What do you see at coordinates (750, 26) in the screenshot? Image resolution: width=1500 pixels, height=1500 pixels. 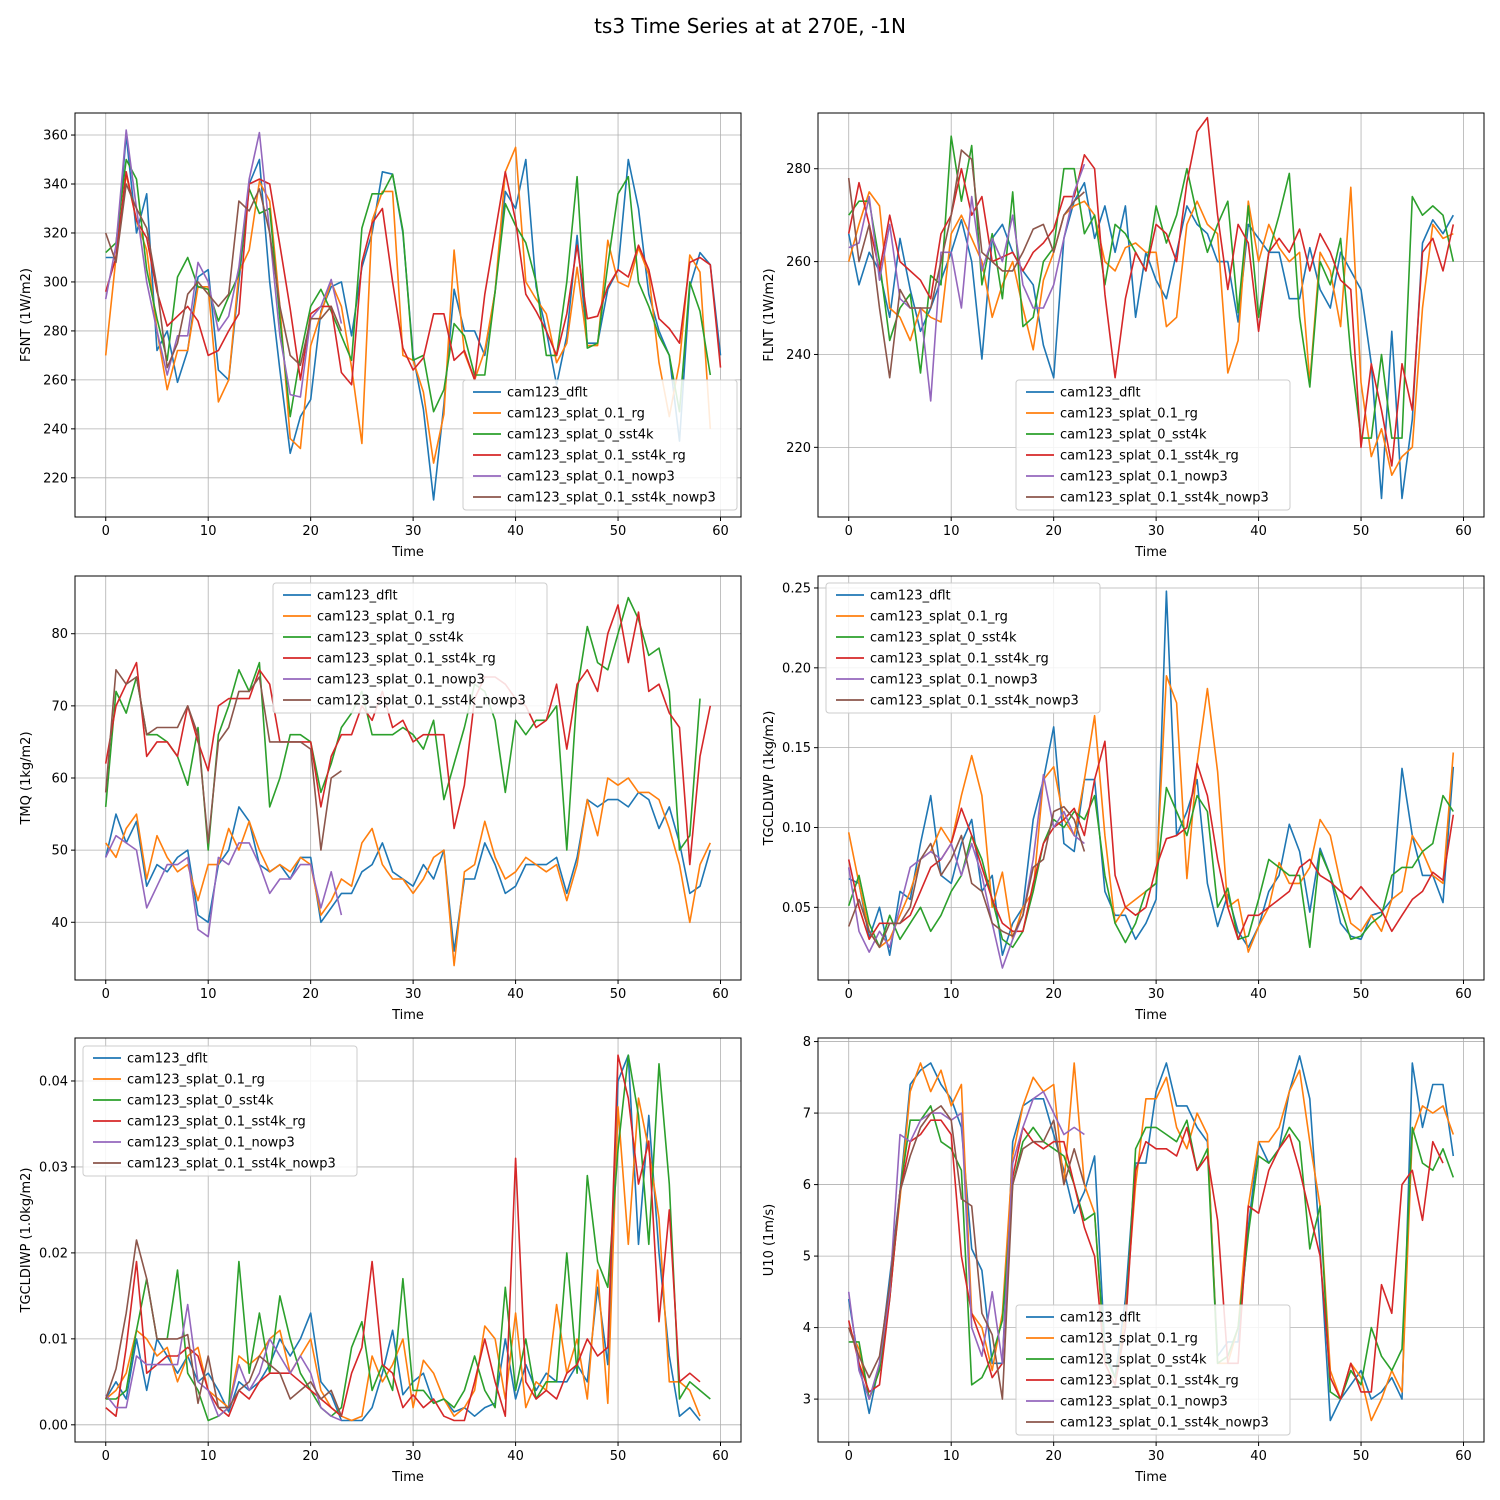 I see `figure-title: ts3 Time Series at at 270E, -1N` at bounding box center [750, 26].